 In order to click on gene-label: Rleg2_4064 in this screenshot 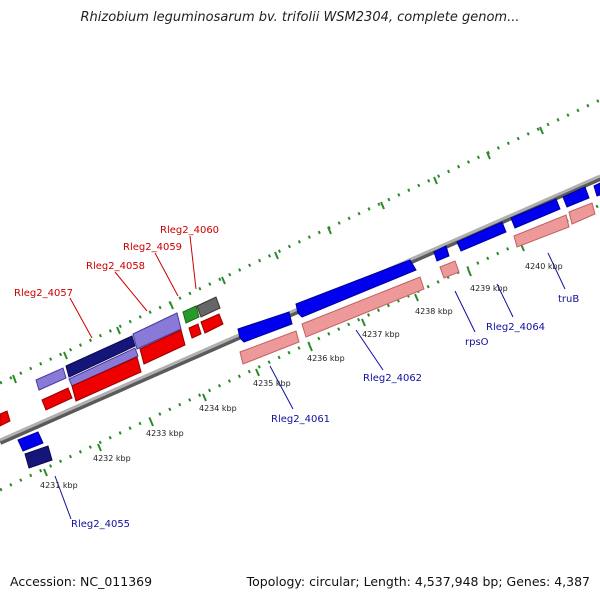, I will do `click(515, 327)`.